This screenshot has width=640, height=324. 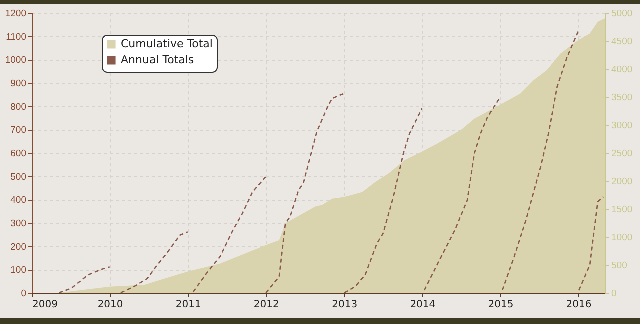 I want to click on x-tick-label: 2014, so click(x=423, y=305).